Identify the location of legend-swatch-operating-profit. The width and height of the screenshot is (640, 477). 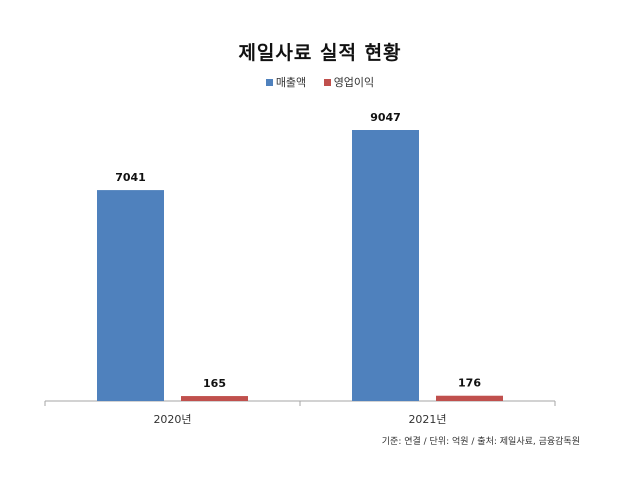
(327, 82).